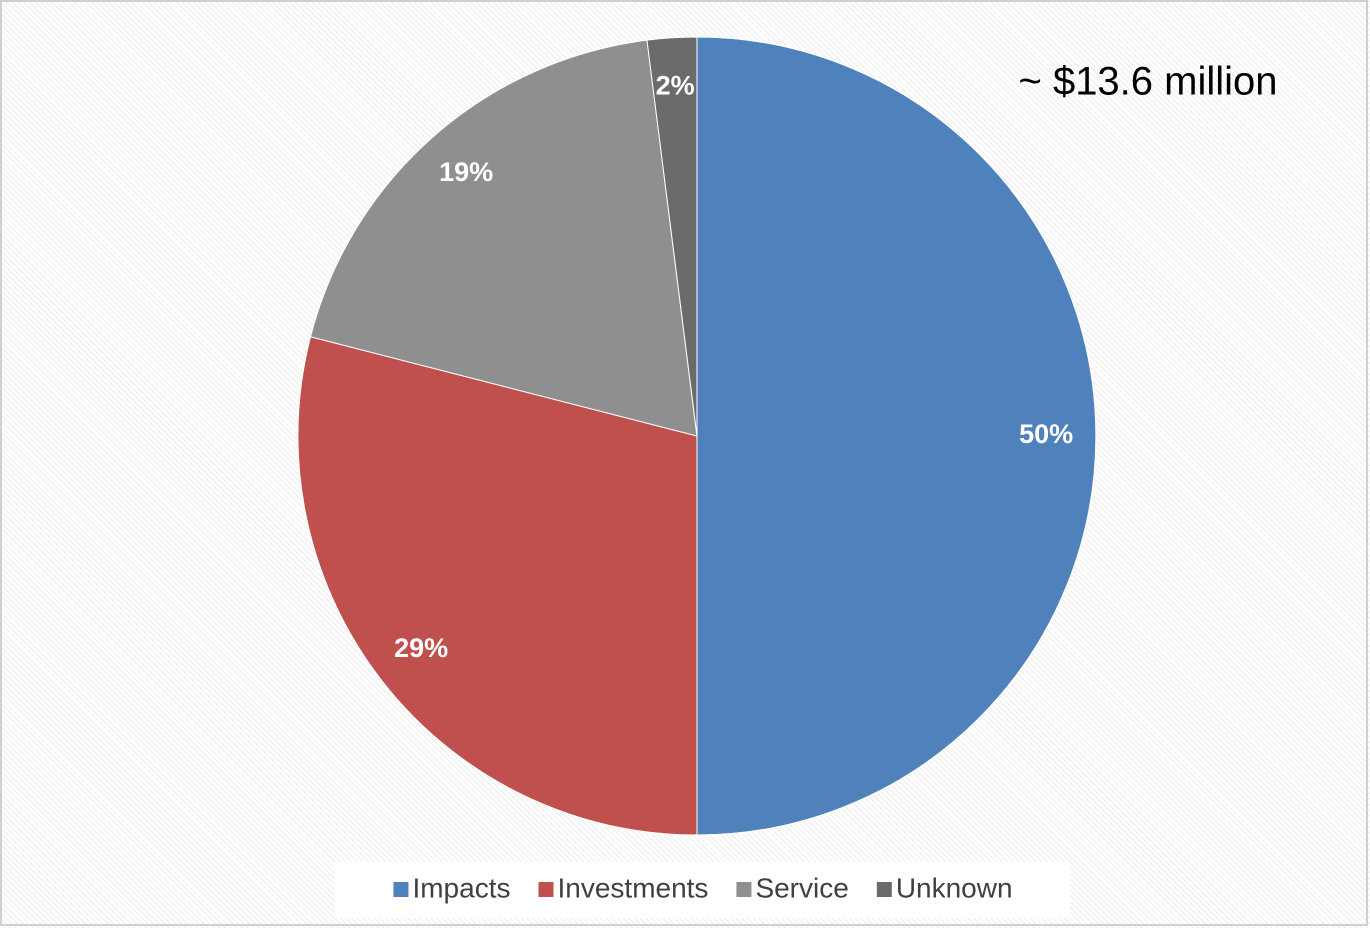 This screenshot has height=928, width=1370. Describe the element at coordinates (1147, 82) in the screenshot. I see `annotation: ~ $13.6 million` at that location.